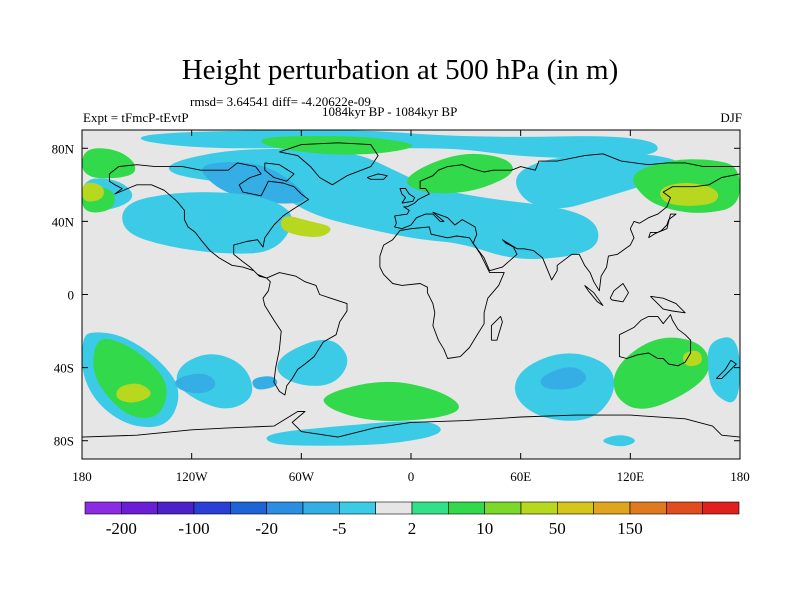  I want to click on colorbar-label-2: -20, so click(266, 528).